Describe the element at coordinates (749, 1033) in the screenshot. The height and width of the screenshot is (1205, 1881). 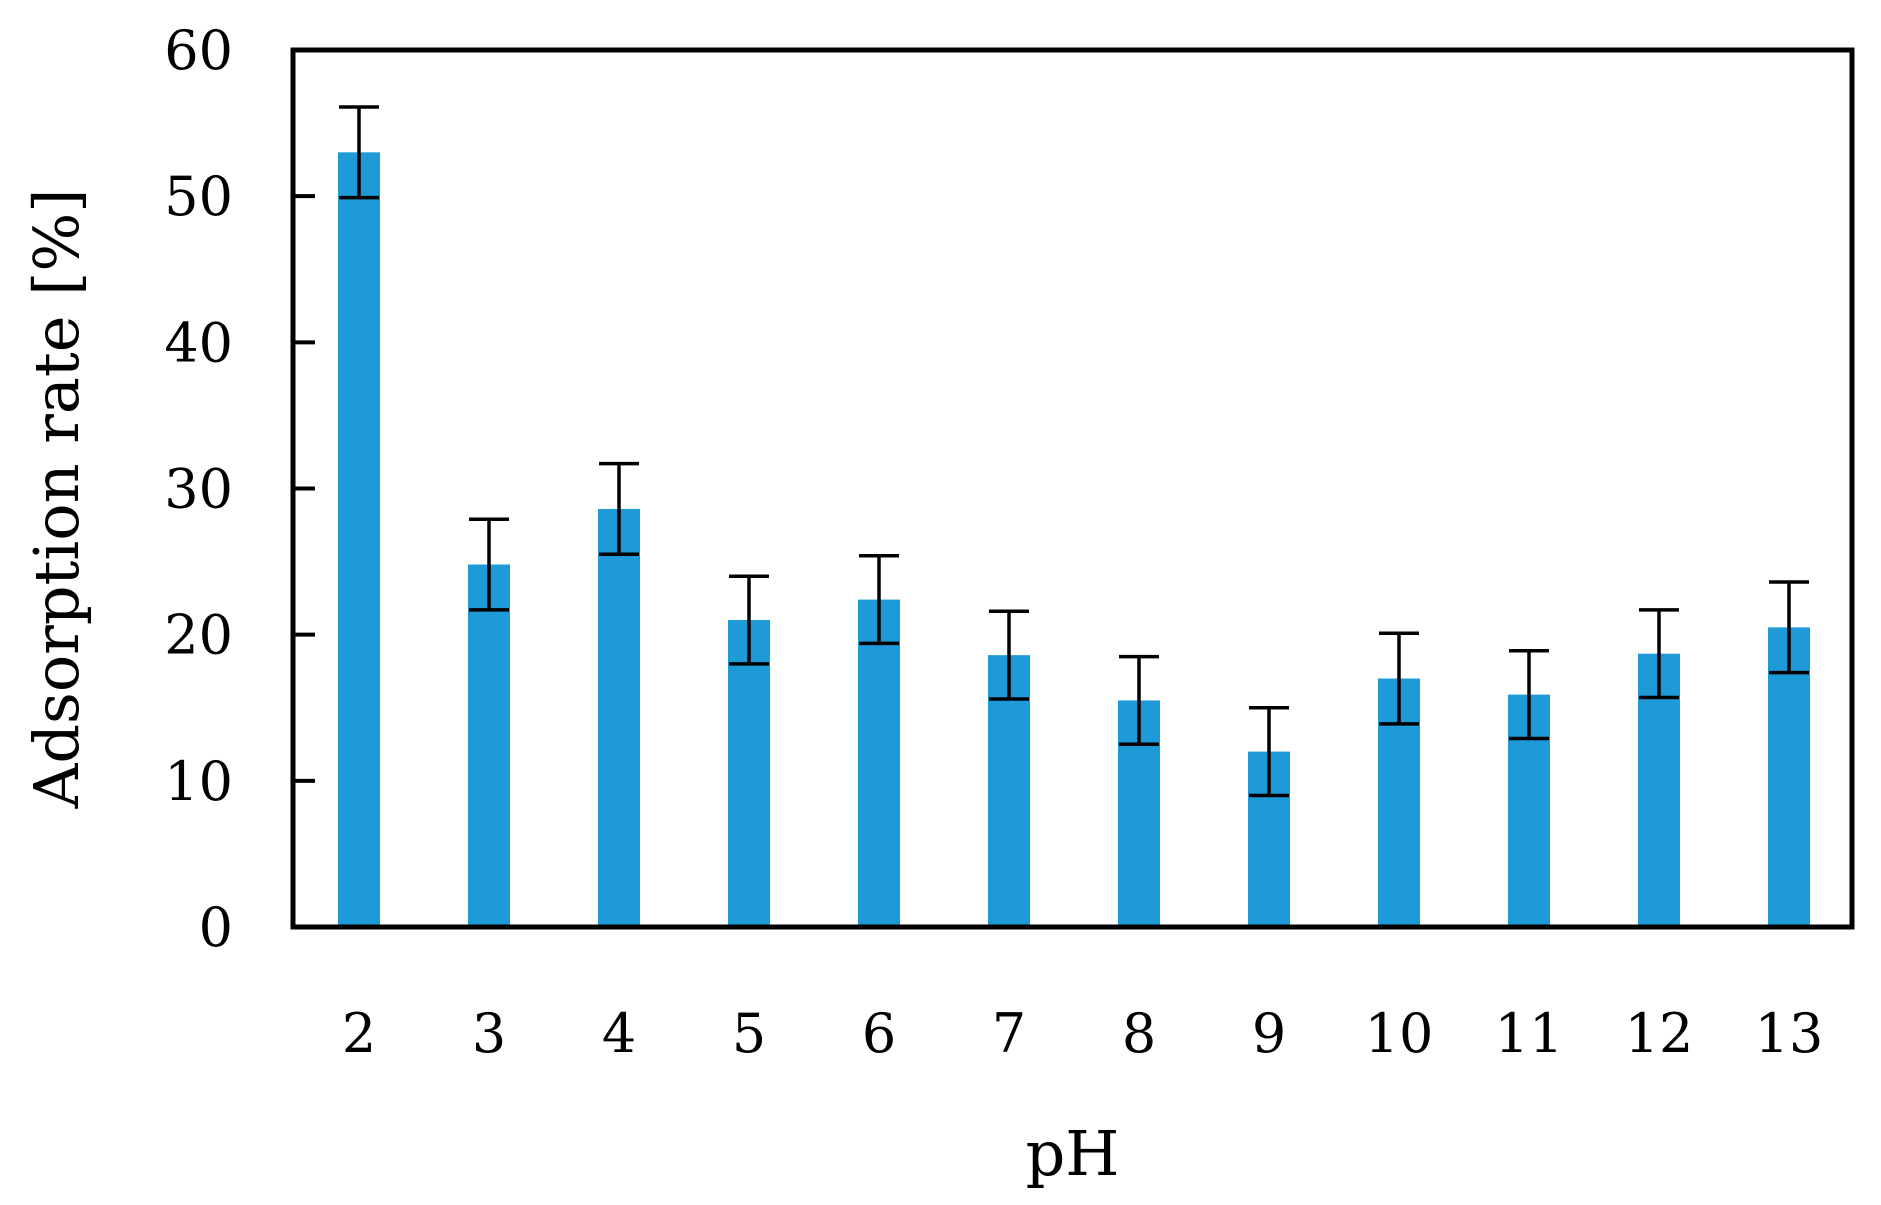
I see `x-tick-label: 5` at that location.